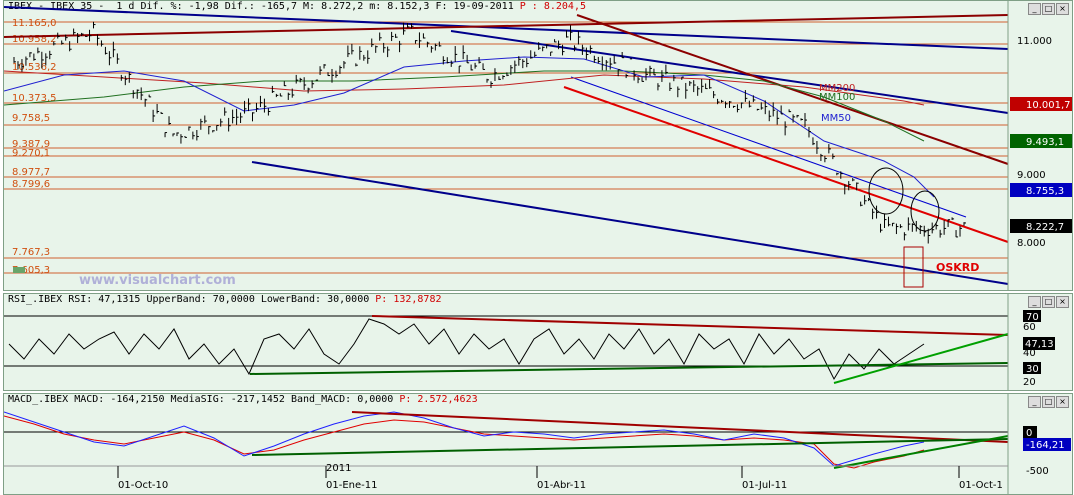 The height and width of the screenshot is (495, 1074). I want to click on highlight-box, so click(913, 267).